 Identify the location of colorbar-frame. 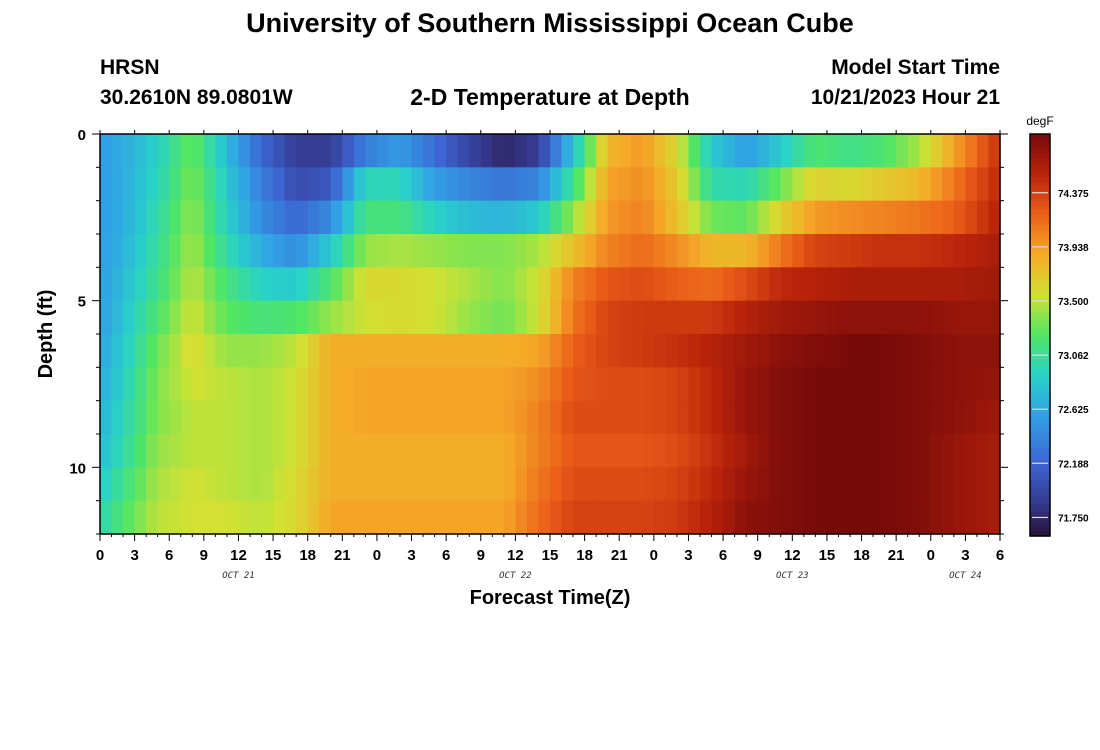
(1040, 335).